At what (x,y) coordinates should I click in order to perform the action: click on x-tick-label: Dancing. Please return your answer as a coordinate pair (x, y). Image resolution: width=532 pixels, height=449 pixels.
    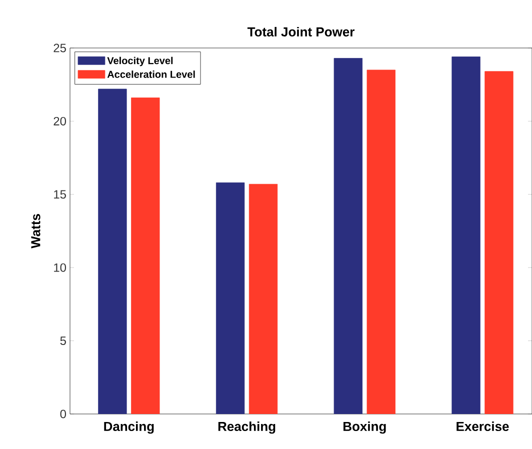
    Looking at the image, I should click on (129, 428).